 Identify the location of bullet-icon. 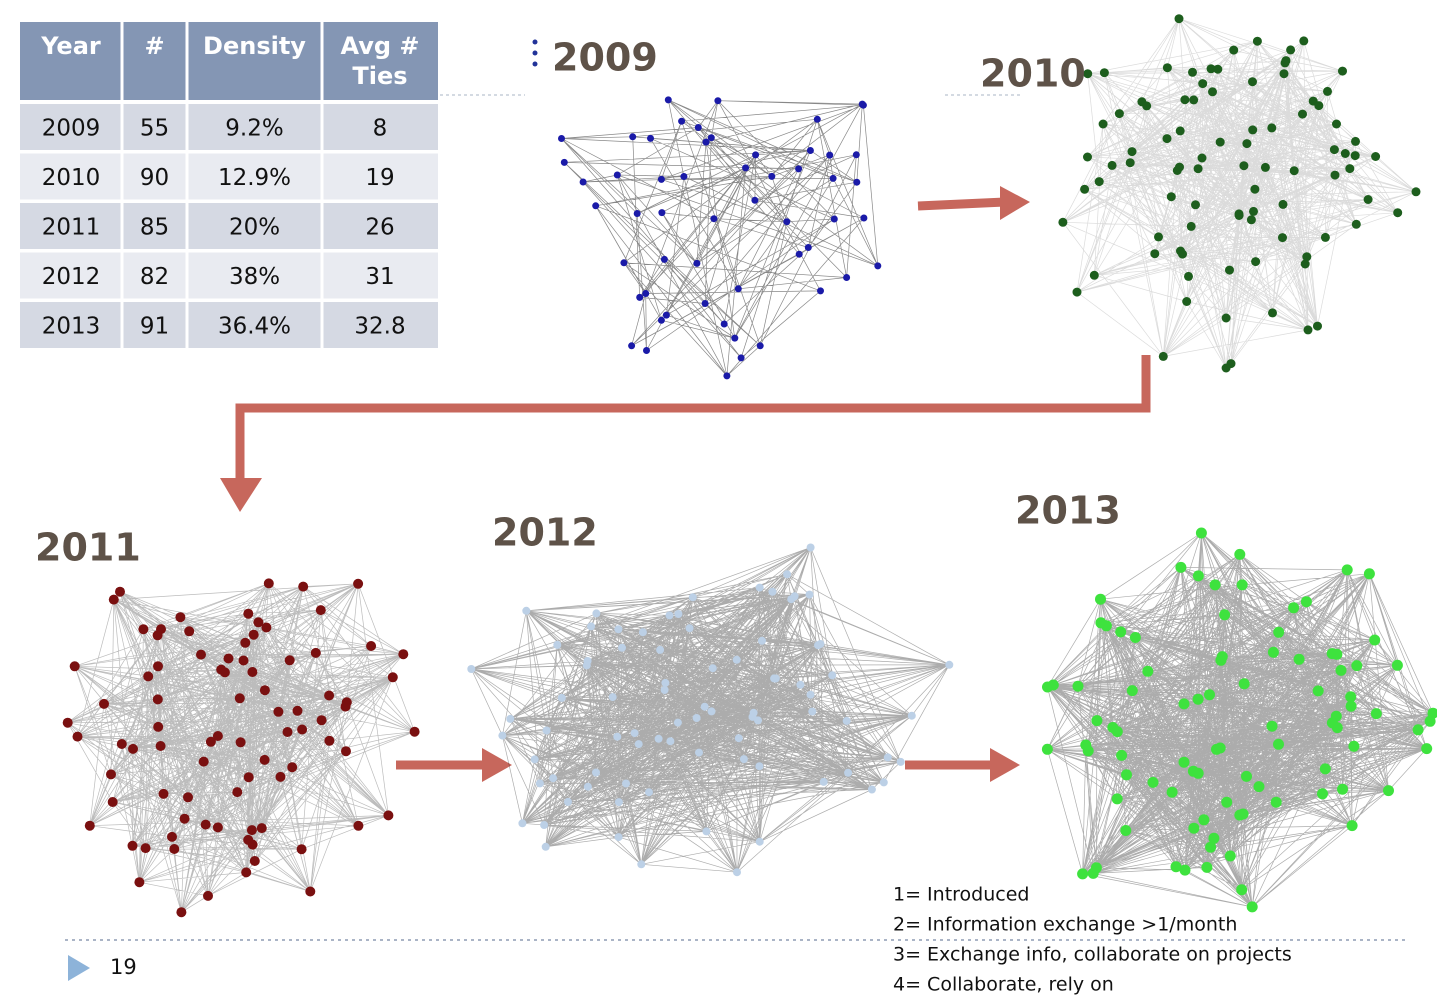
(79, 968).